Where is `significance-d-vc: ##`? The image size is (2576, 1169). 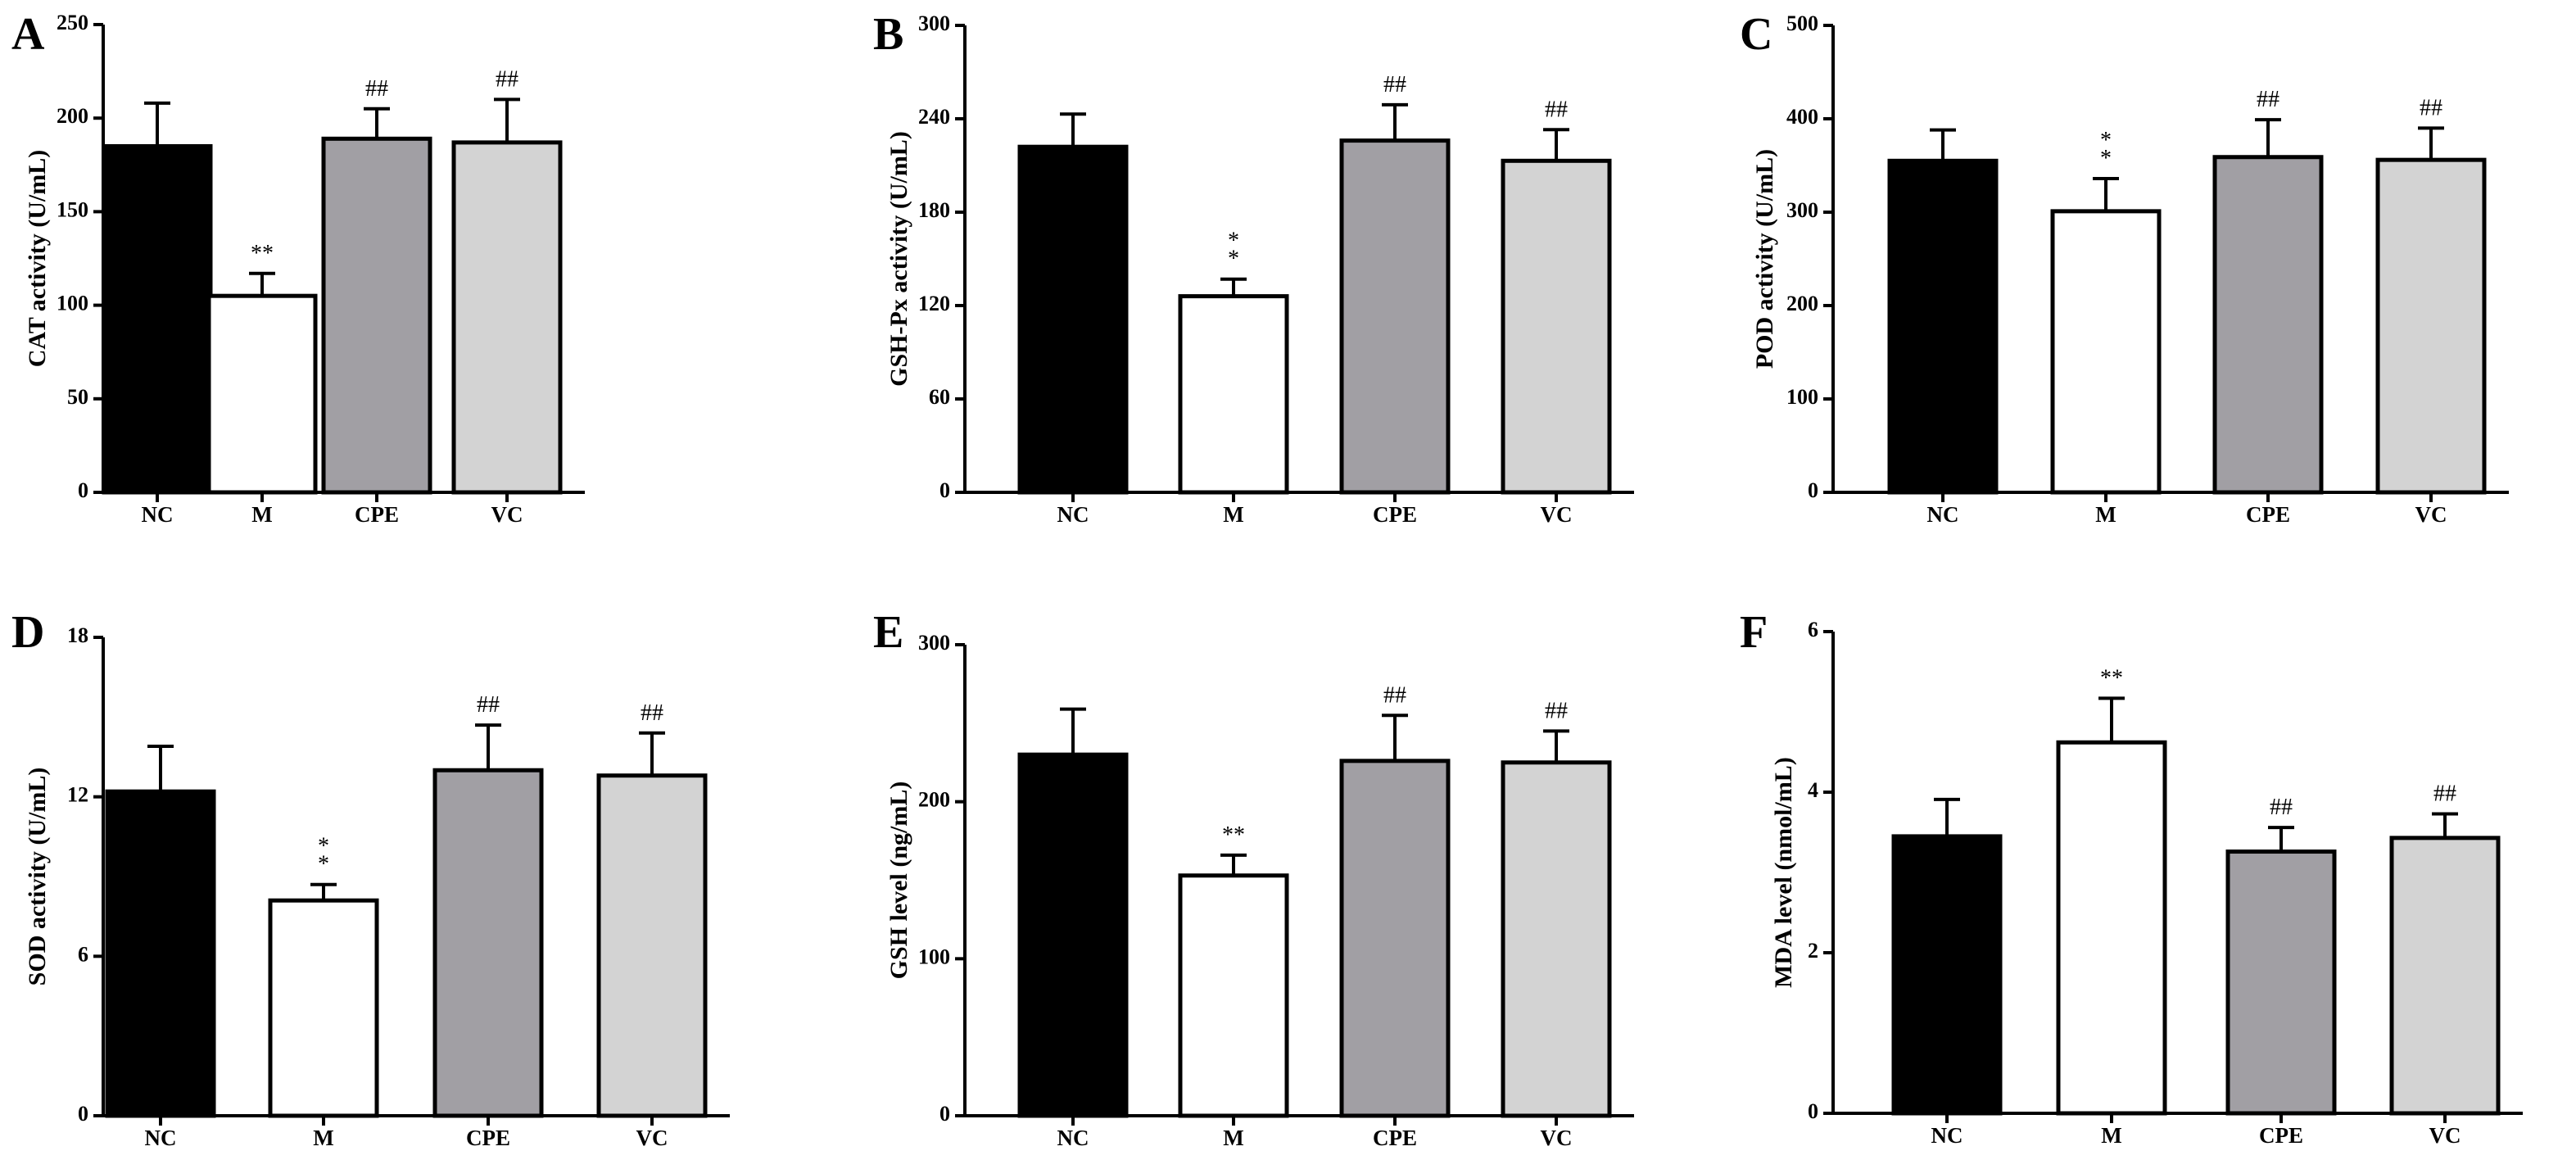 significance-d-vc: ## is located at coordinates (652, 713).